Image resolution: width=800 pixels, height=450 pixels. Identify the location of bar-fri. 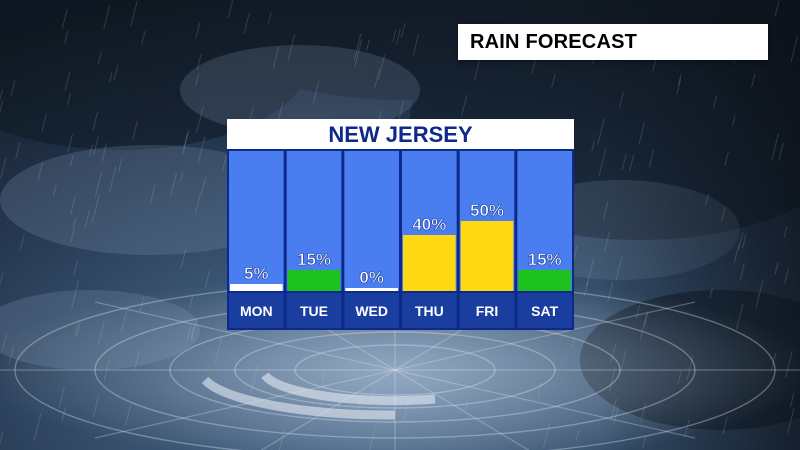
(487, 256).